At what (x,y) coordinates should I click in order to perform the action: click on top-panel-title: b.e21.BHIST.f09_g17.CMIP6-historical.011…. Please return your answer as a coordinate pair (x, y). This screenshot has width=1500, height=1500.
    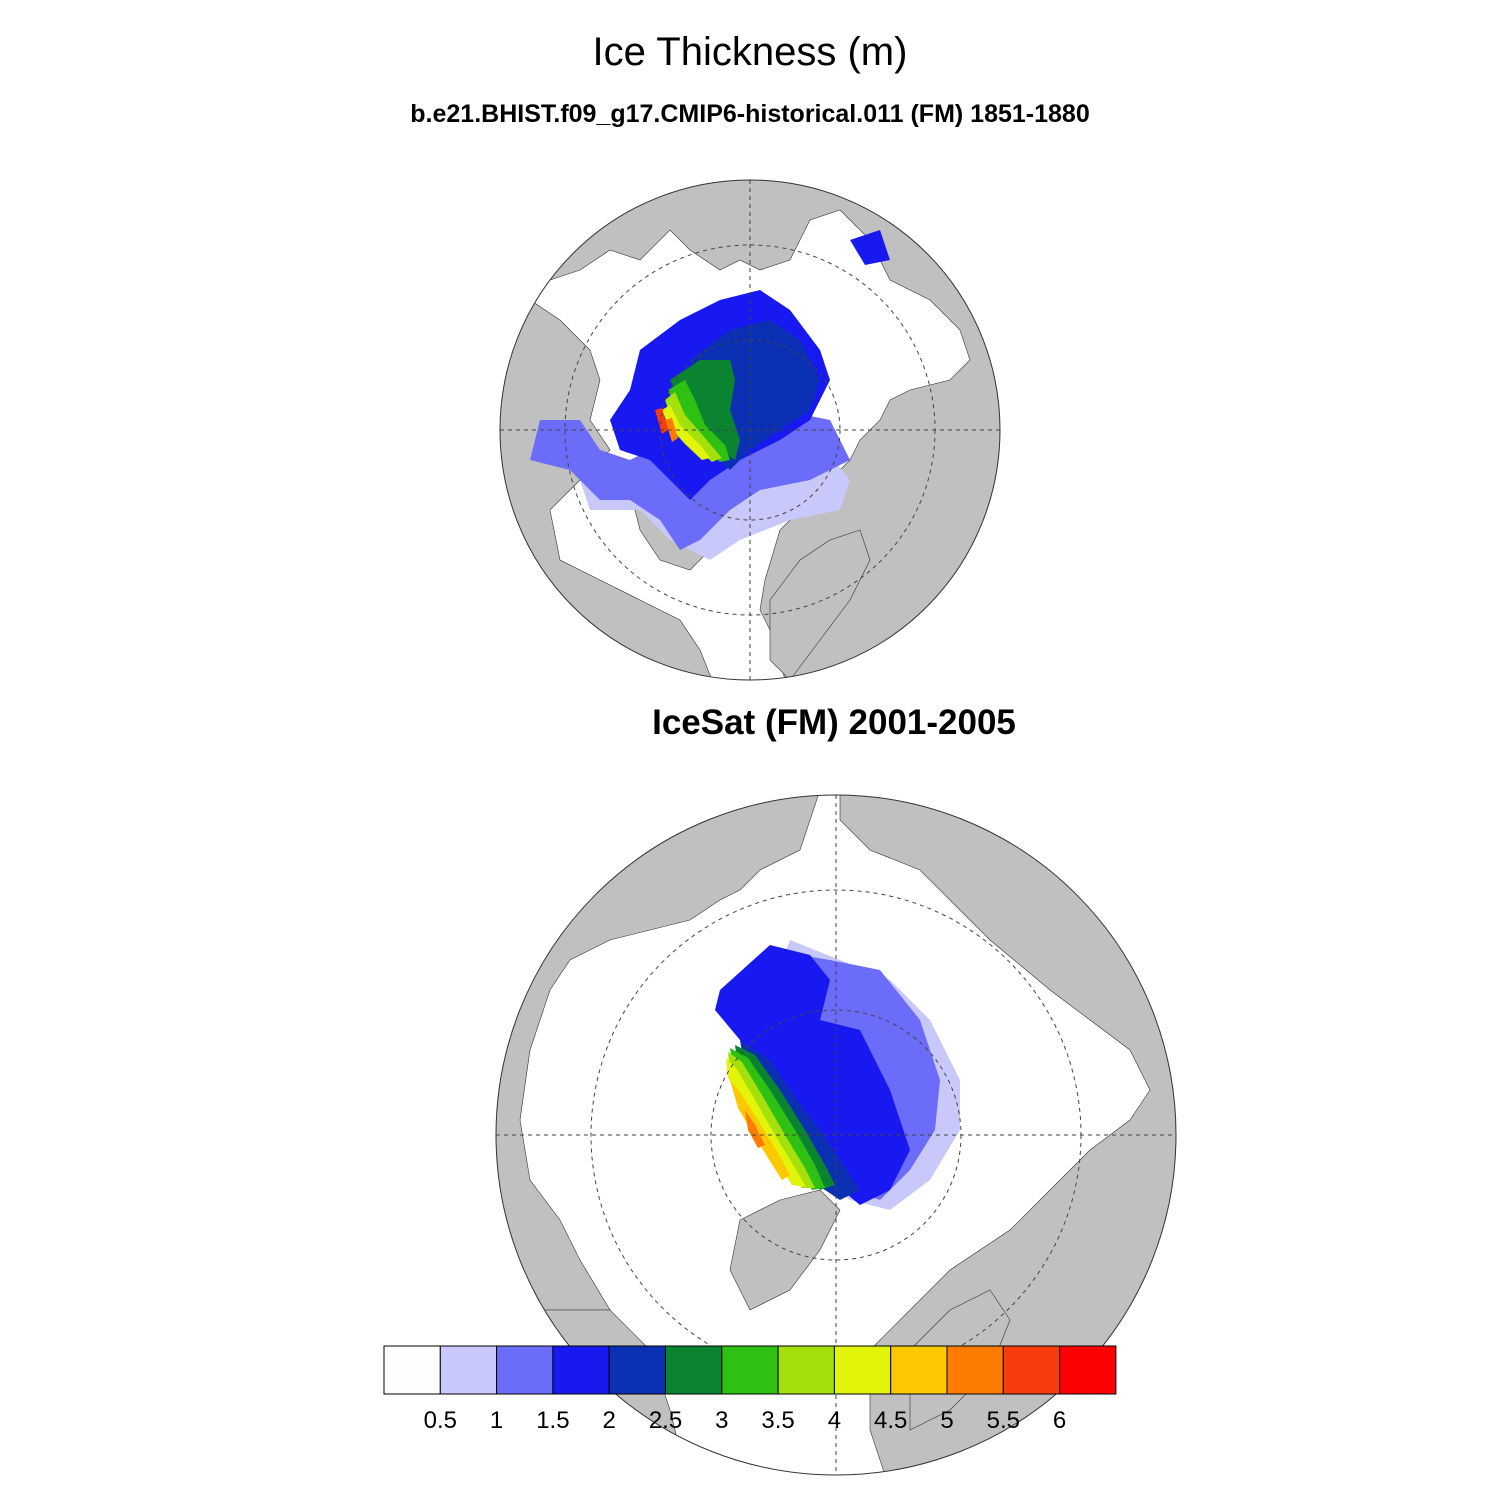
    Looking at the image, I should click on (750, 114).